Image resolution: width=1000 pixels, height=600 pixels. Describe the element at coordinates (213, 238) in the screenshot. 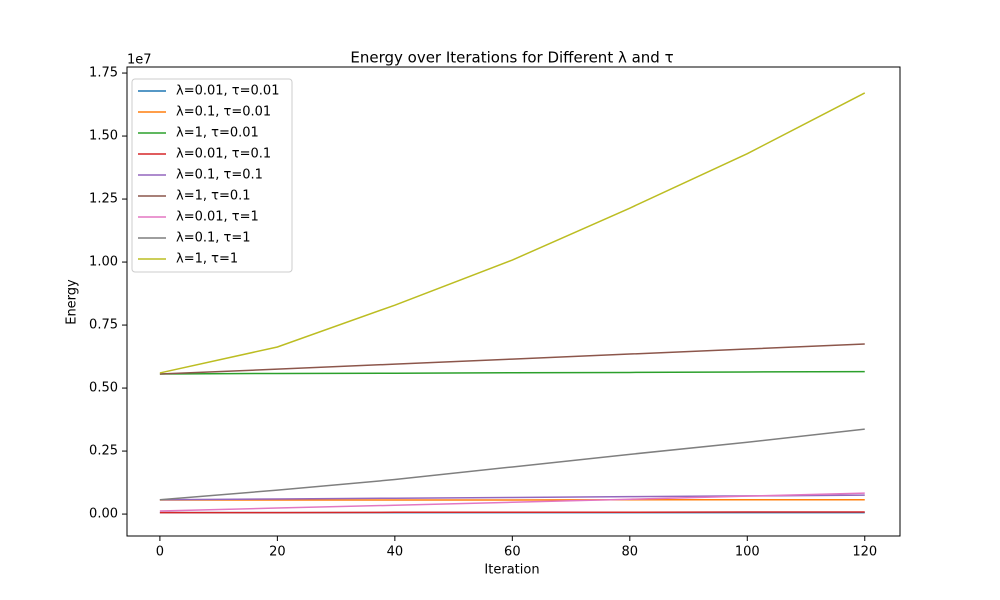

I see `legend-label: λ=0.1, τ=1` at that location.